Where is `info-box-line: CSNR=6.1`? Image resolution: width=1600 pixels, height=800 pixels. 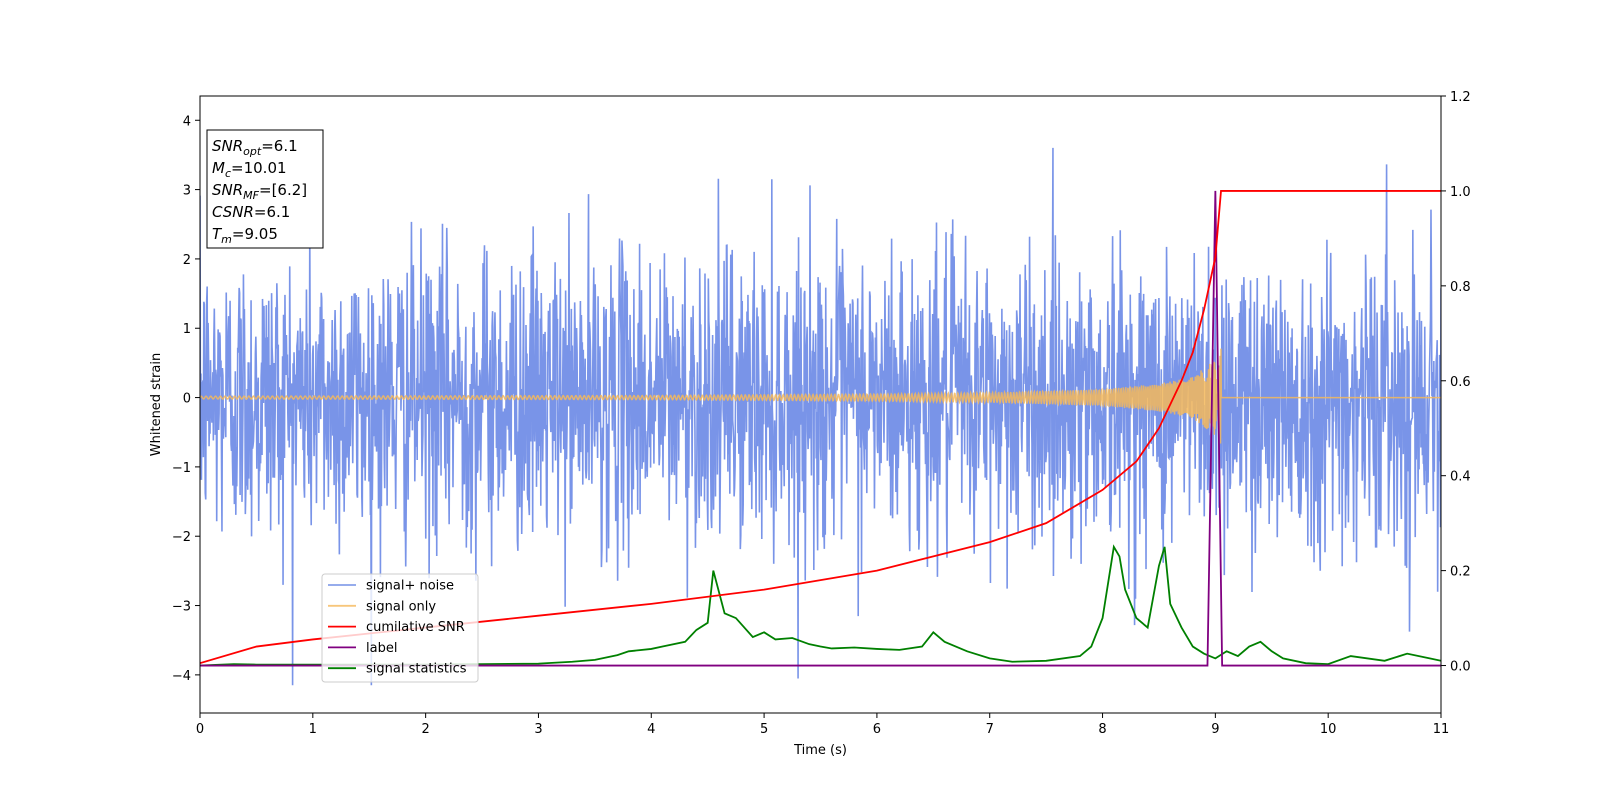
info-box-line: CSNR=6.1 is located at coordinates (251, 212).